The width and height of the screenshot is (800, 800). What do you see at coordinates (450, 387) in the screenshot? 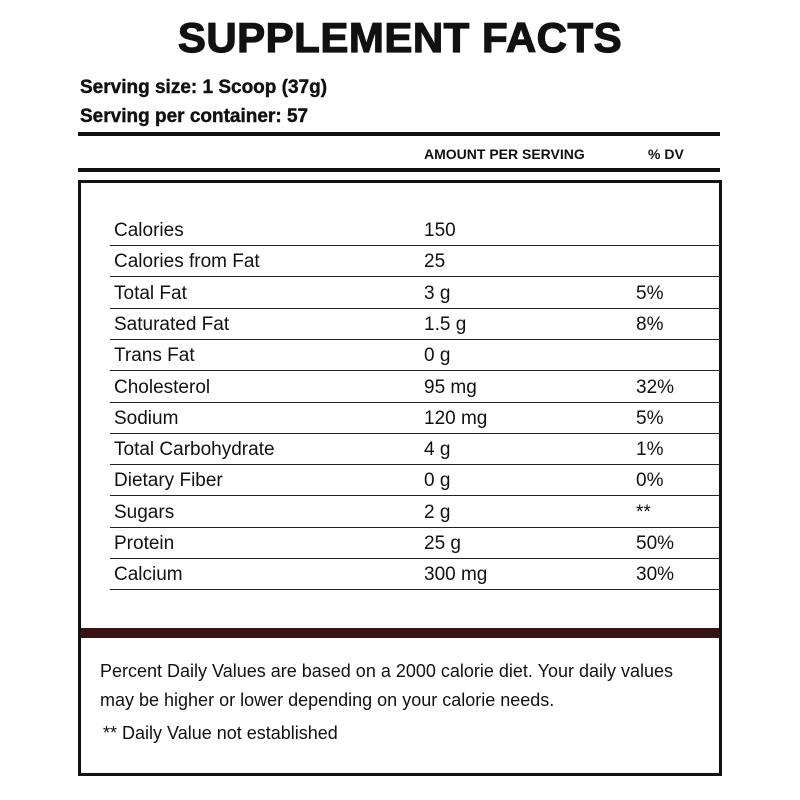
I see `amount: 95 mg` at bounding box center [450, 387].